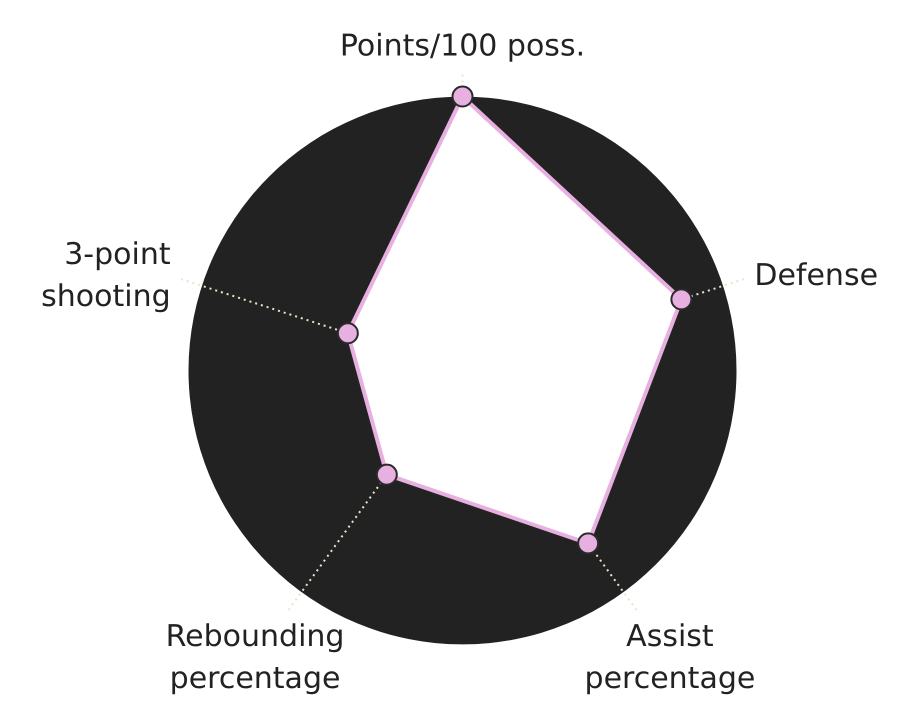  What do you see at coordinates (816, 276) in the screenshot?
I see `spoke-label: Defense` at bounding box center [816, 276].